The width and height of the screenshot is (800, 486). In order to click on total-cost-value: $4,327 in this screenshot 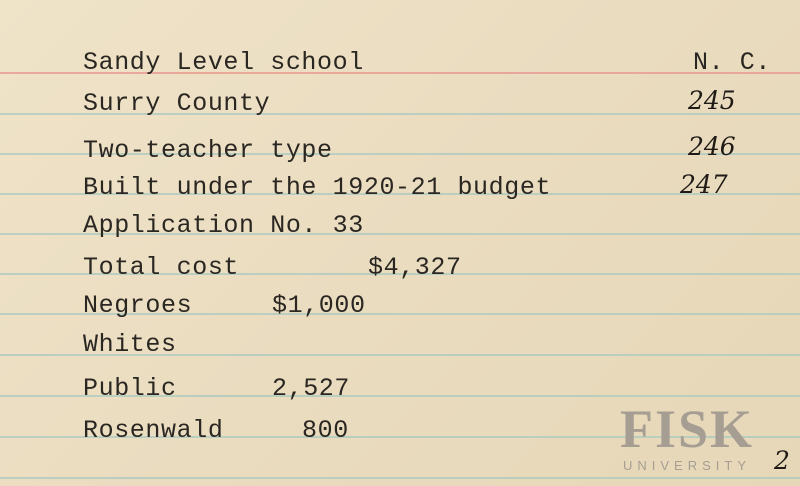, I will do `click(415, 267)`.